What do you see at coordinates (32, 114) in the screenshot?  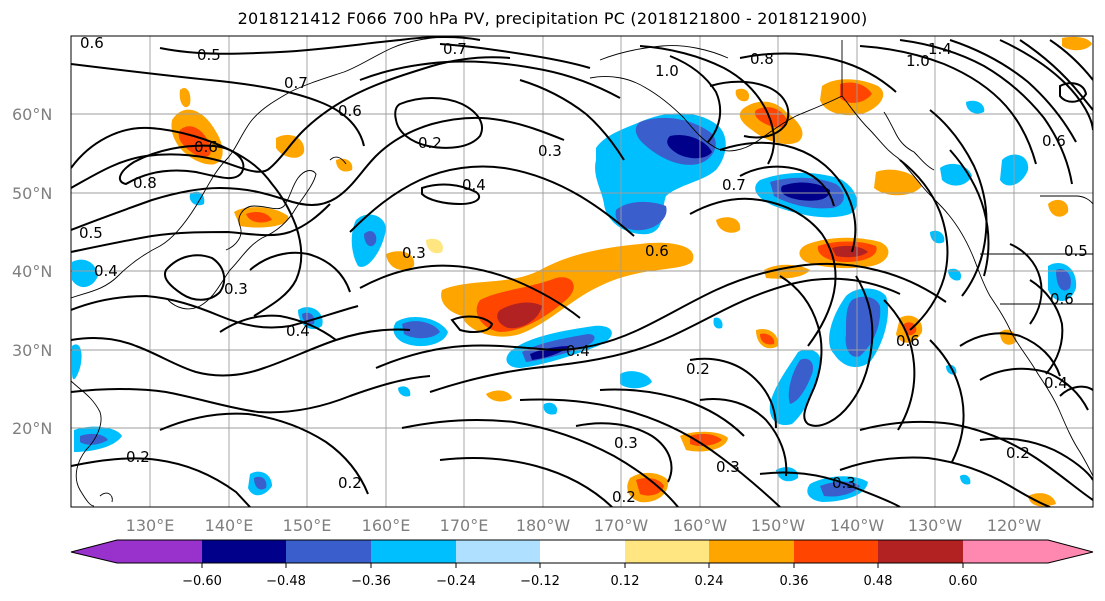 I see `lat-tick-label: 60°N` at bounding box center [32, 114].